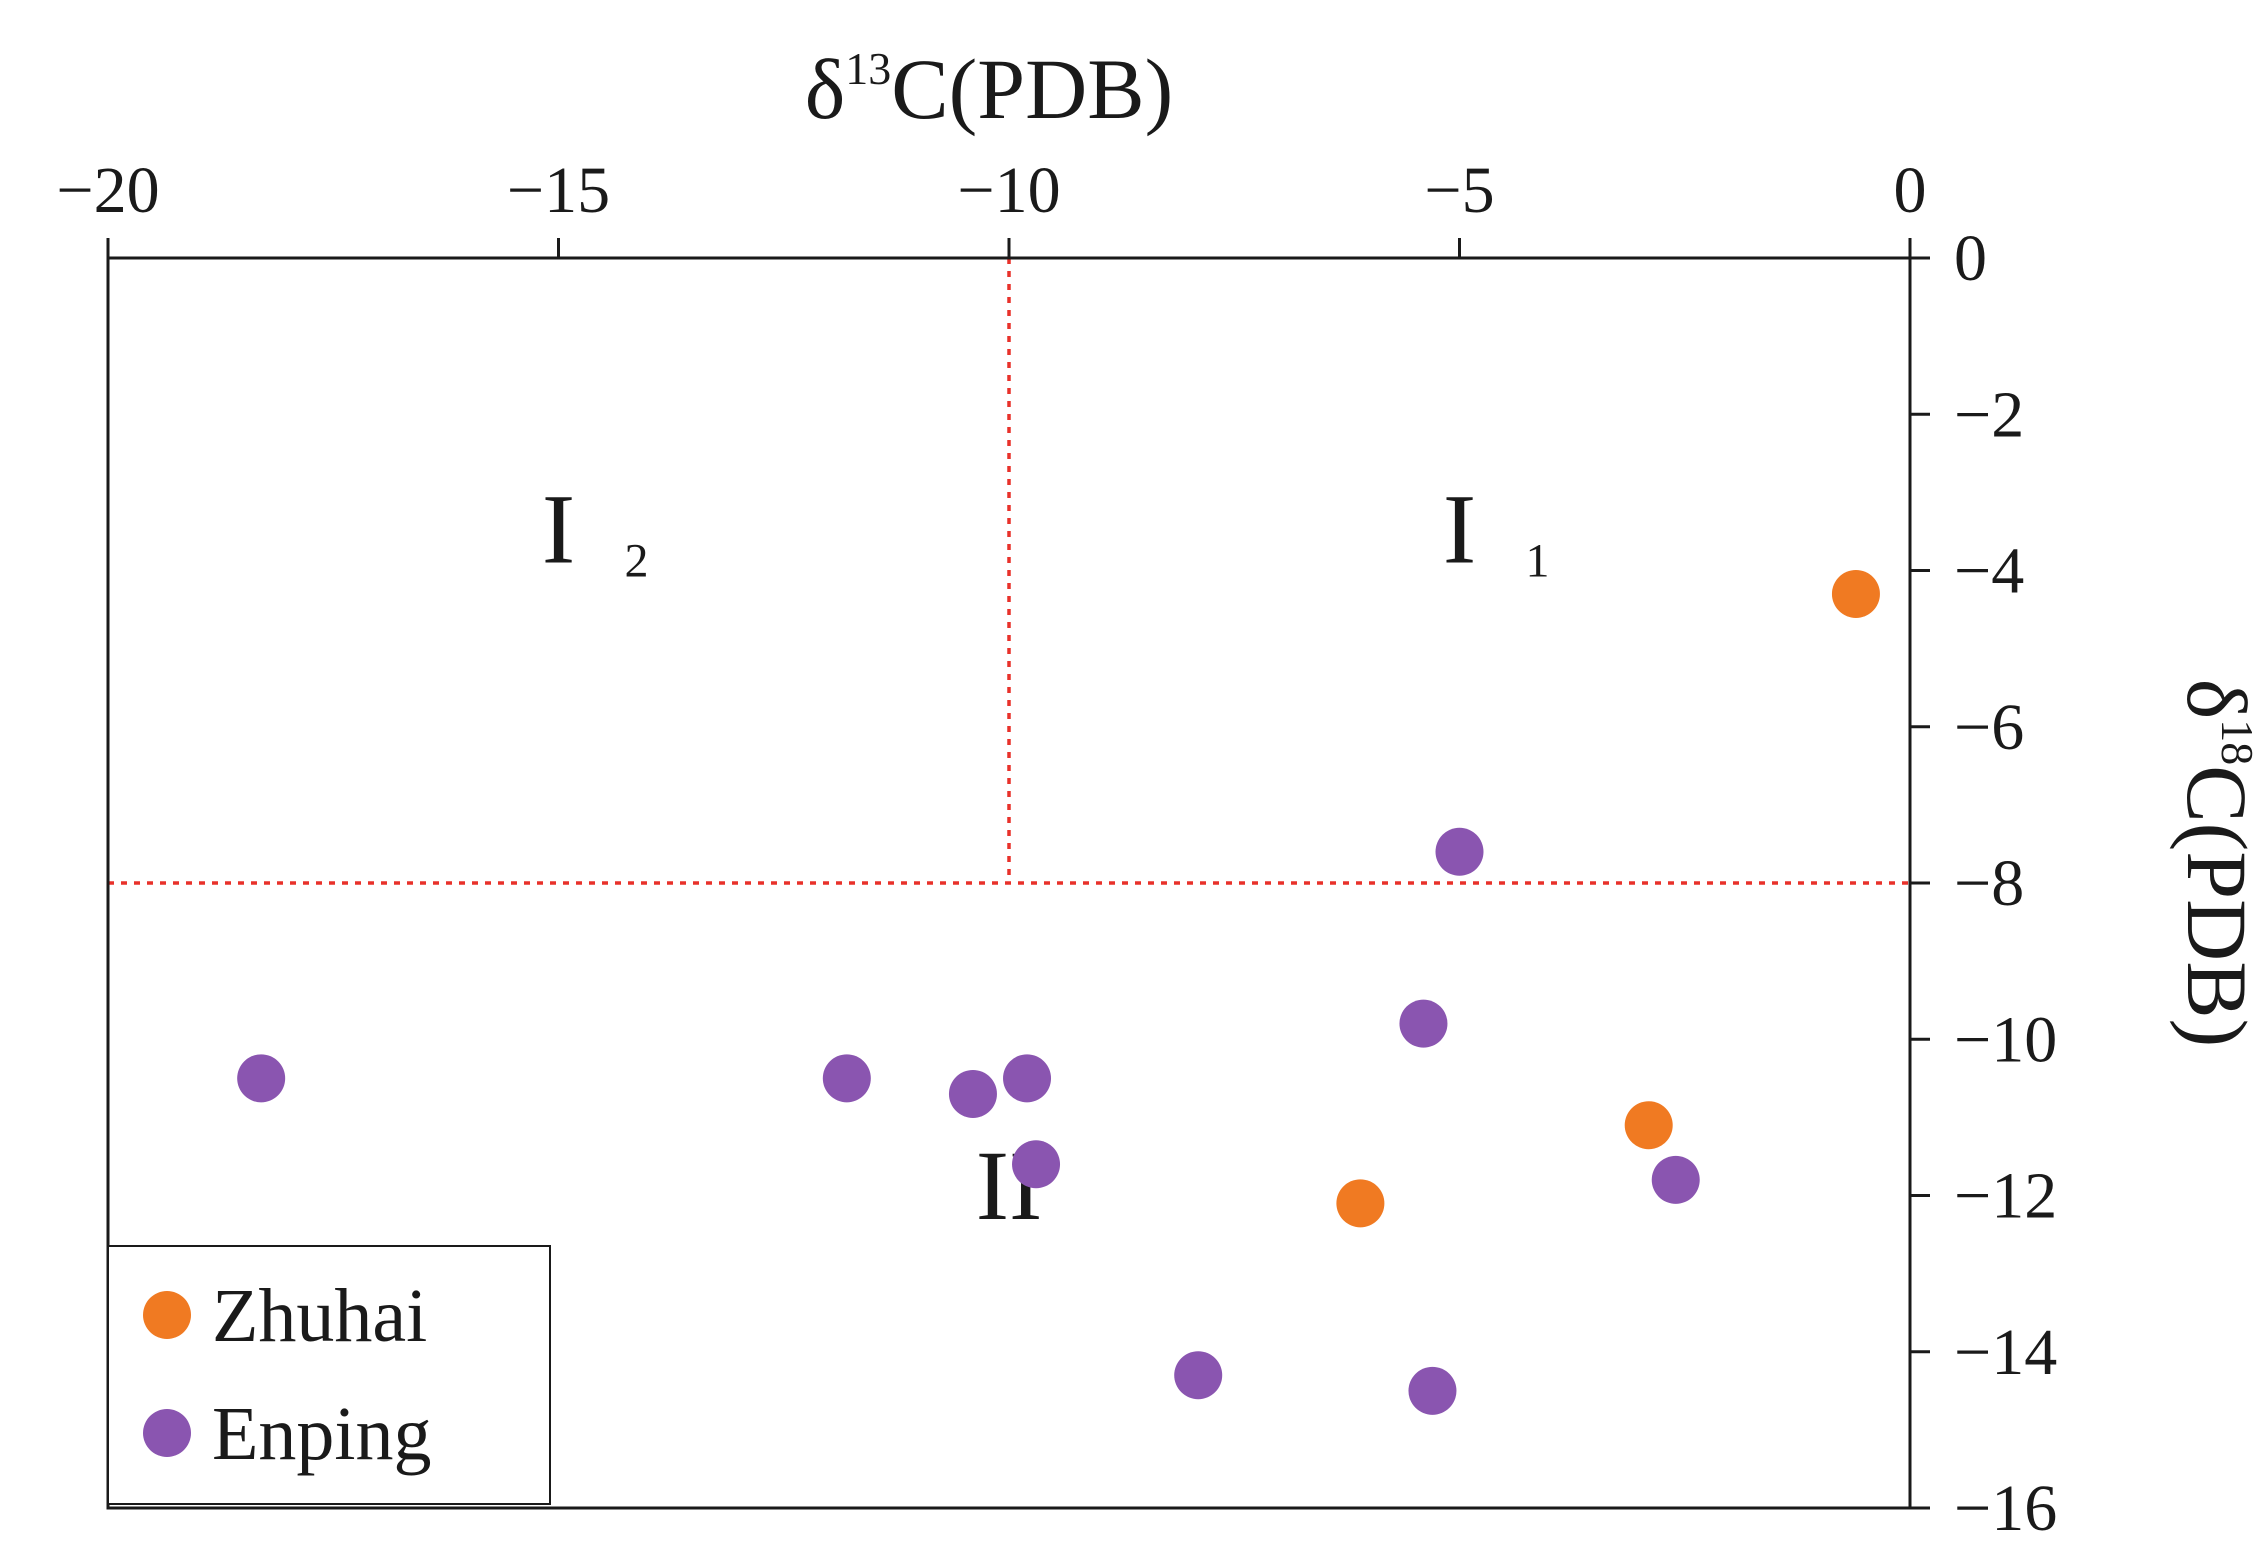  Describe the element at coordinates (1538, 561) in the screenshot. I see `region-subscript: 1` at that location.